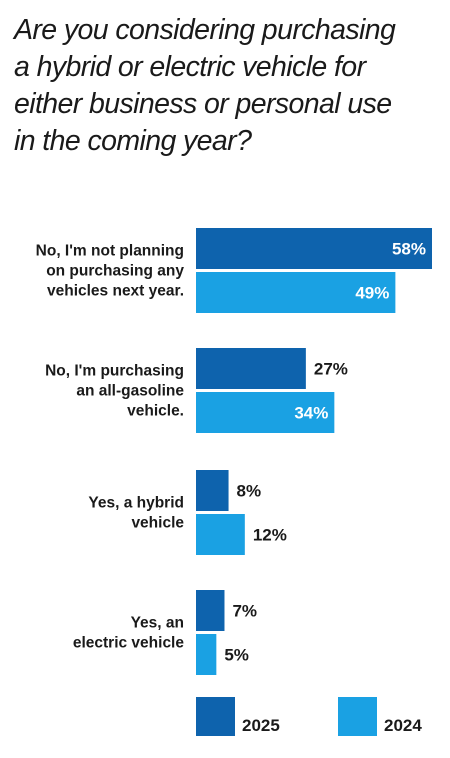 Image resolution: width=450 pixels, height=758 pixels. I want to click on value-label: 5%, so click(236, 655).